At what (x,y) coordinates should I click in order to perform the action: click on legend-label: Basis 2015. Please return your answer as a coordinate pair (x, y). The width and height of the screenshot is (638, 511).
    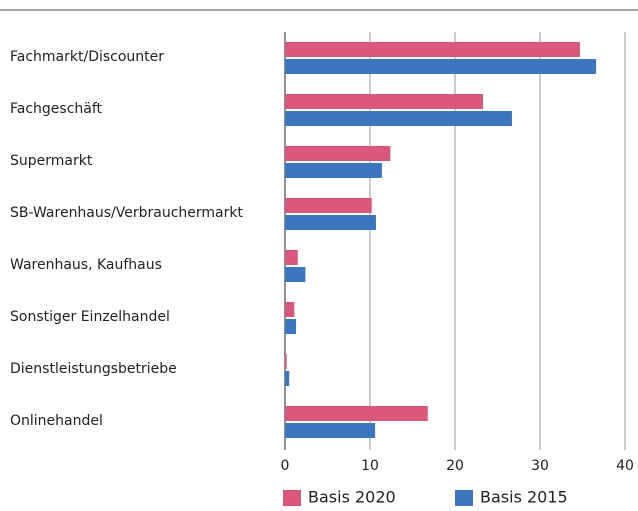
    Looking at the image, I should click on (524, 497).